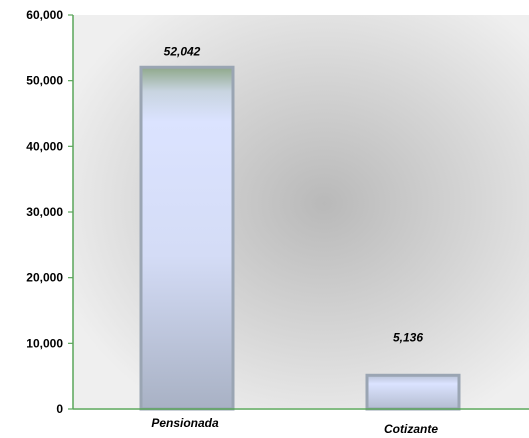 The width and height of the screenshot is (529, 438). Describe the element at coordinates (294, 426) in the screenshot. I see `x-axis-labels: Pensionada Cotizante` at that location.